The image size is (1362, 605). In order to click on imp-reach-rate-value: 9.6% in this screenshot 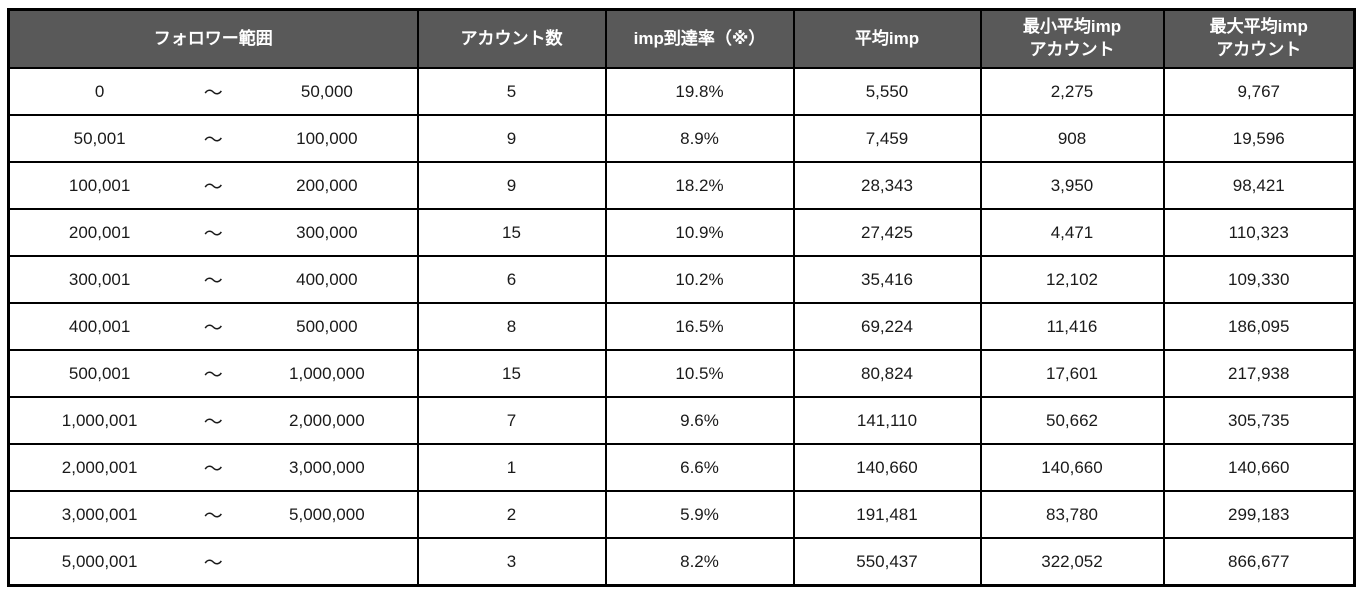, I will do `click(699, 420)`.